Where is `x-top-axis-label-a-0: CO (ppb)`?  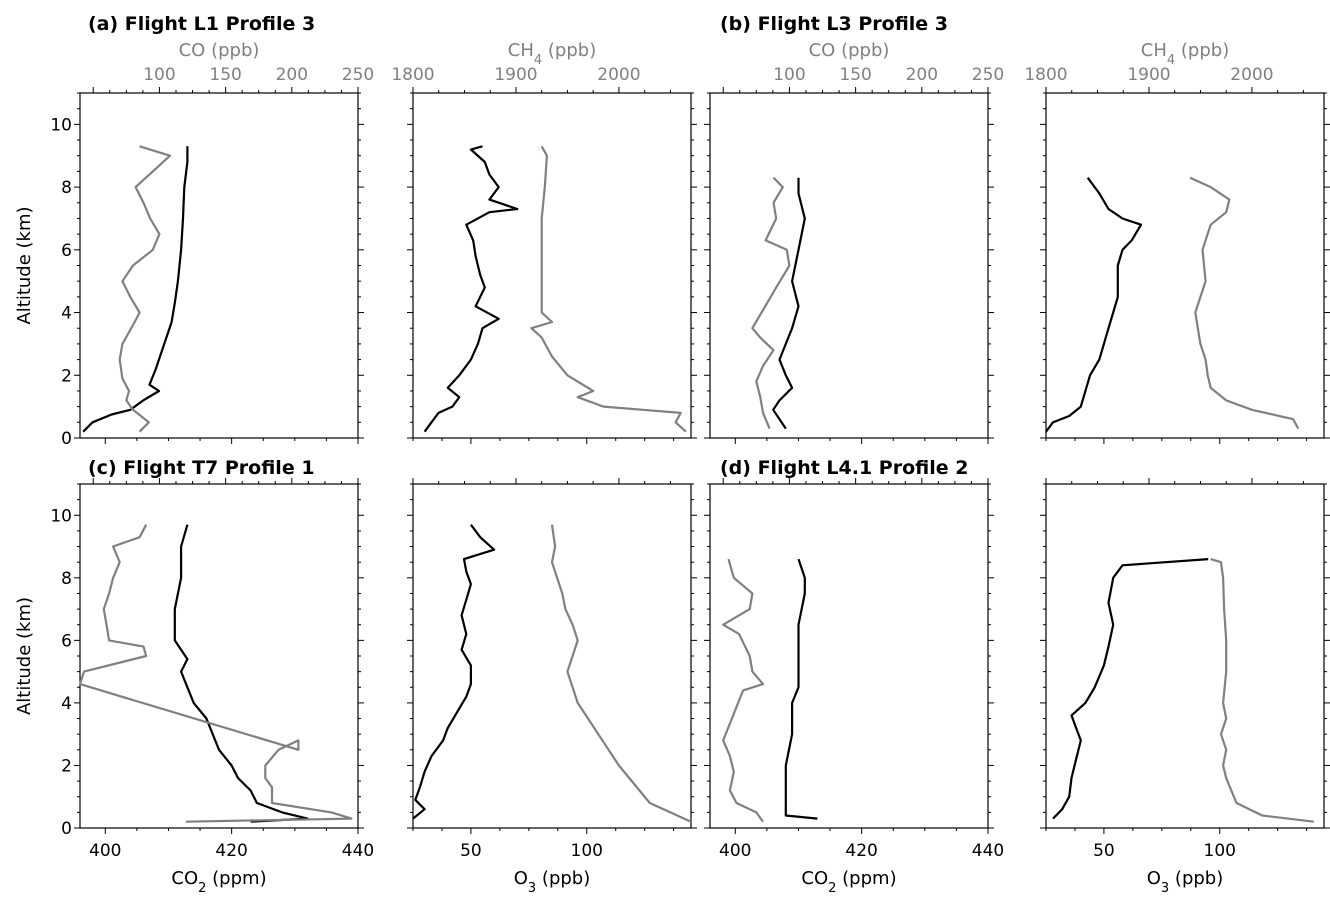 x-top-axis-label-a-0: CO (ppb) is located at coordinates (219, 50).